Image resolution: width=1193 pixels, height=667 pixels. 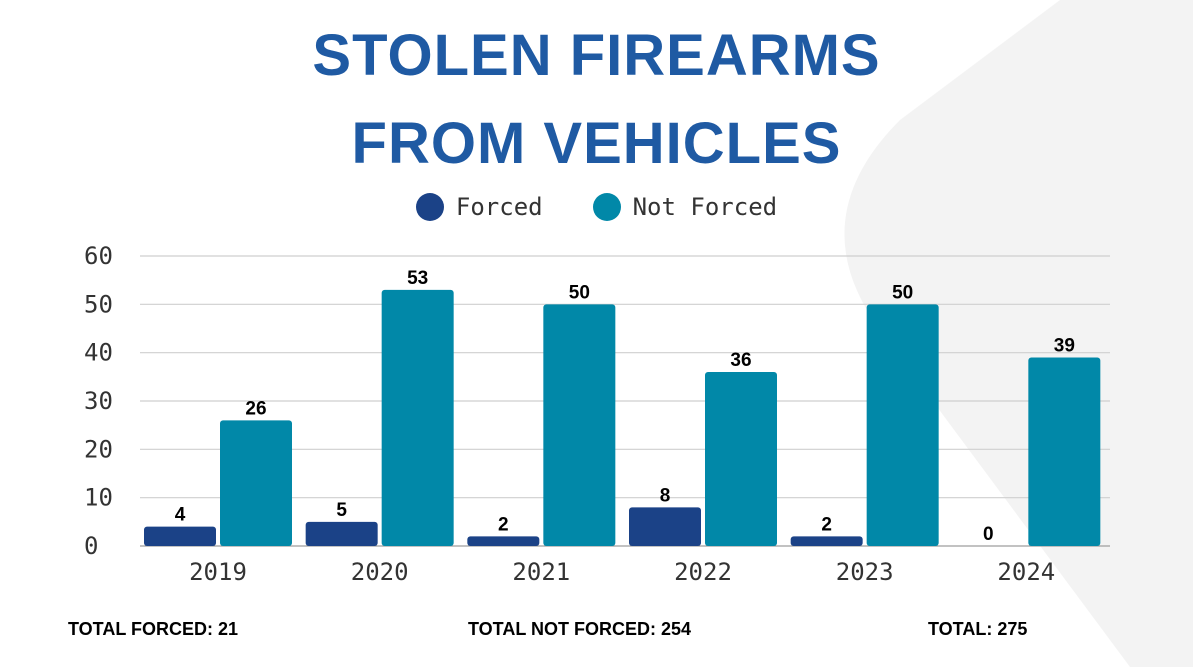 I want to click on total-not-forced: TOTAL NOT FORCED: 254, so click(x=580, y=629).